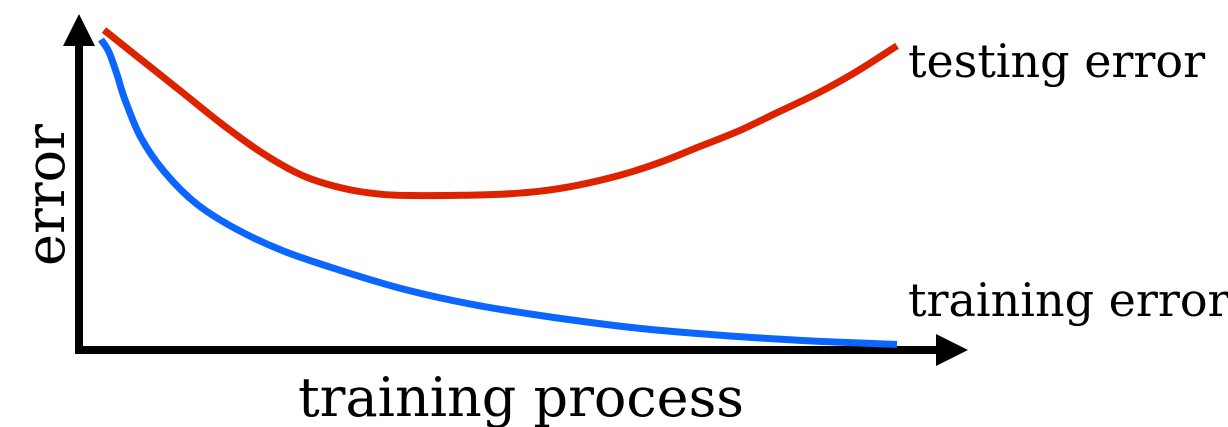 Image resolution: width=1228 pixels, height=427 pixels. I want to click on x-axis-arrow, so click(952, 350).